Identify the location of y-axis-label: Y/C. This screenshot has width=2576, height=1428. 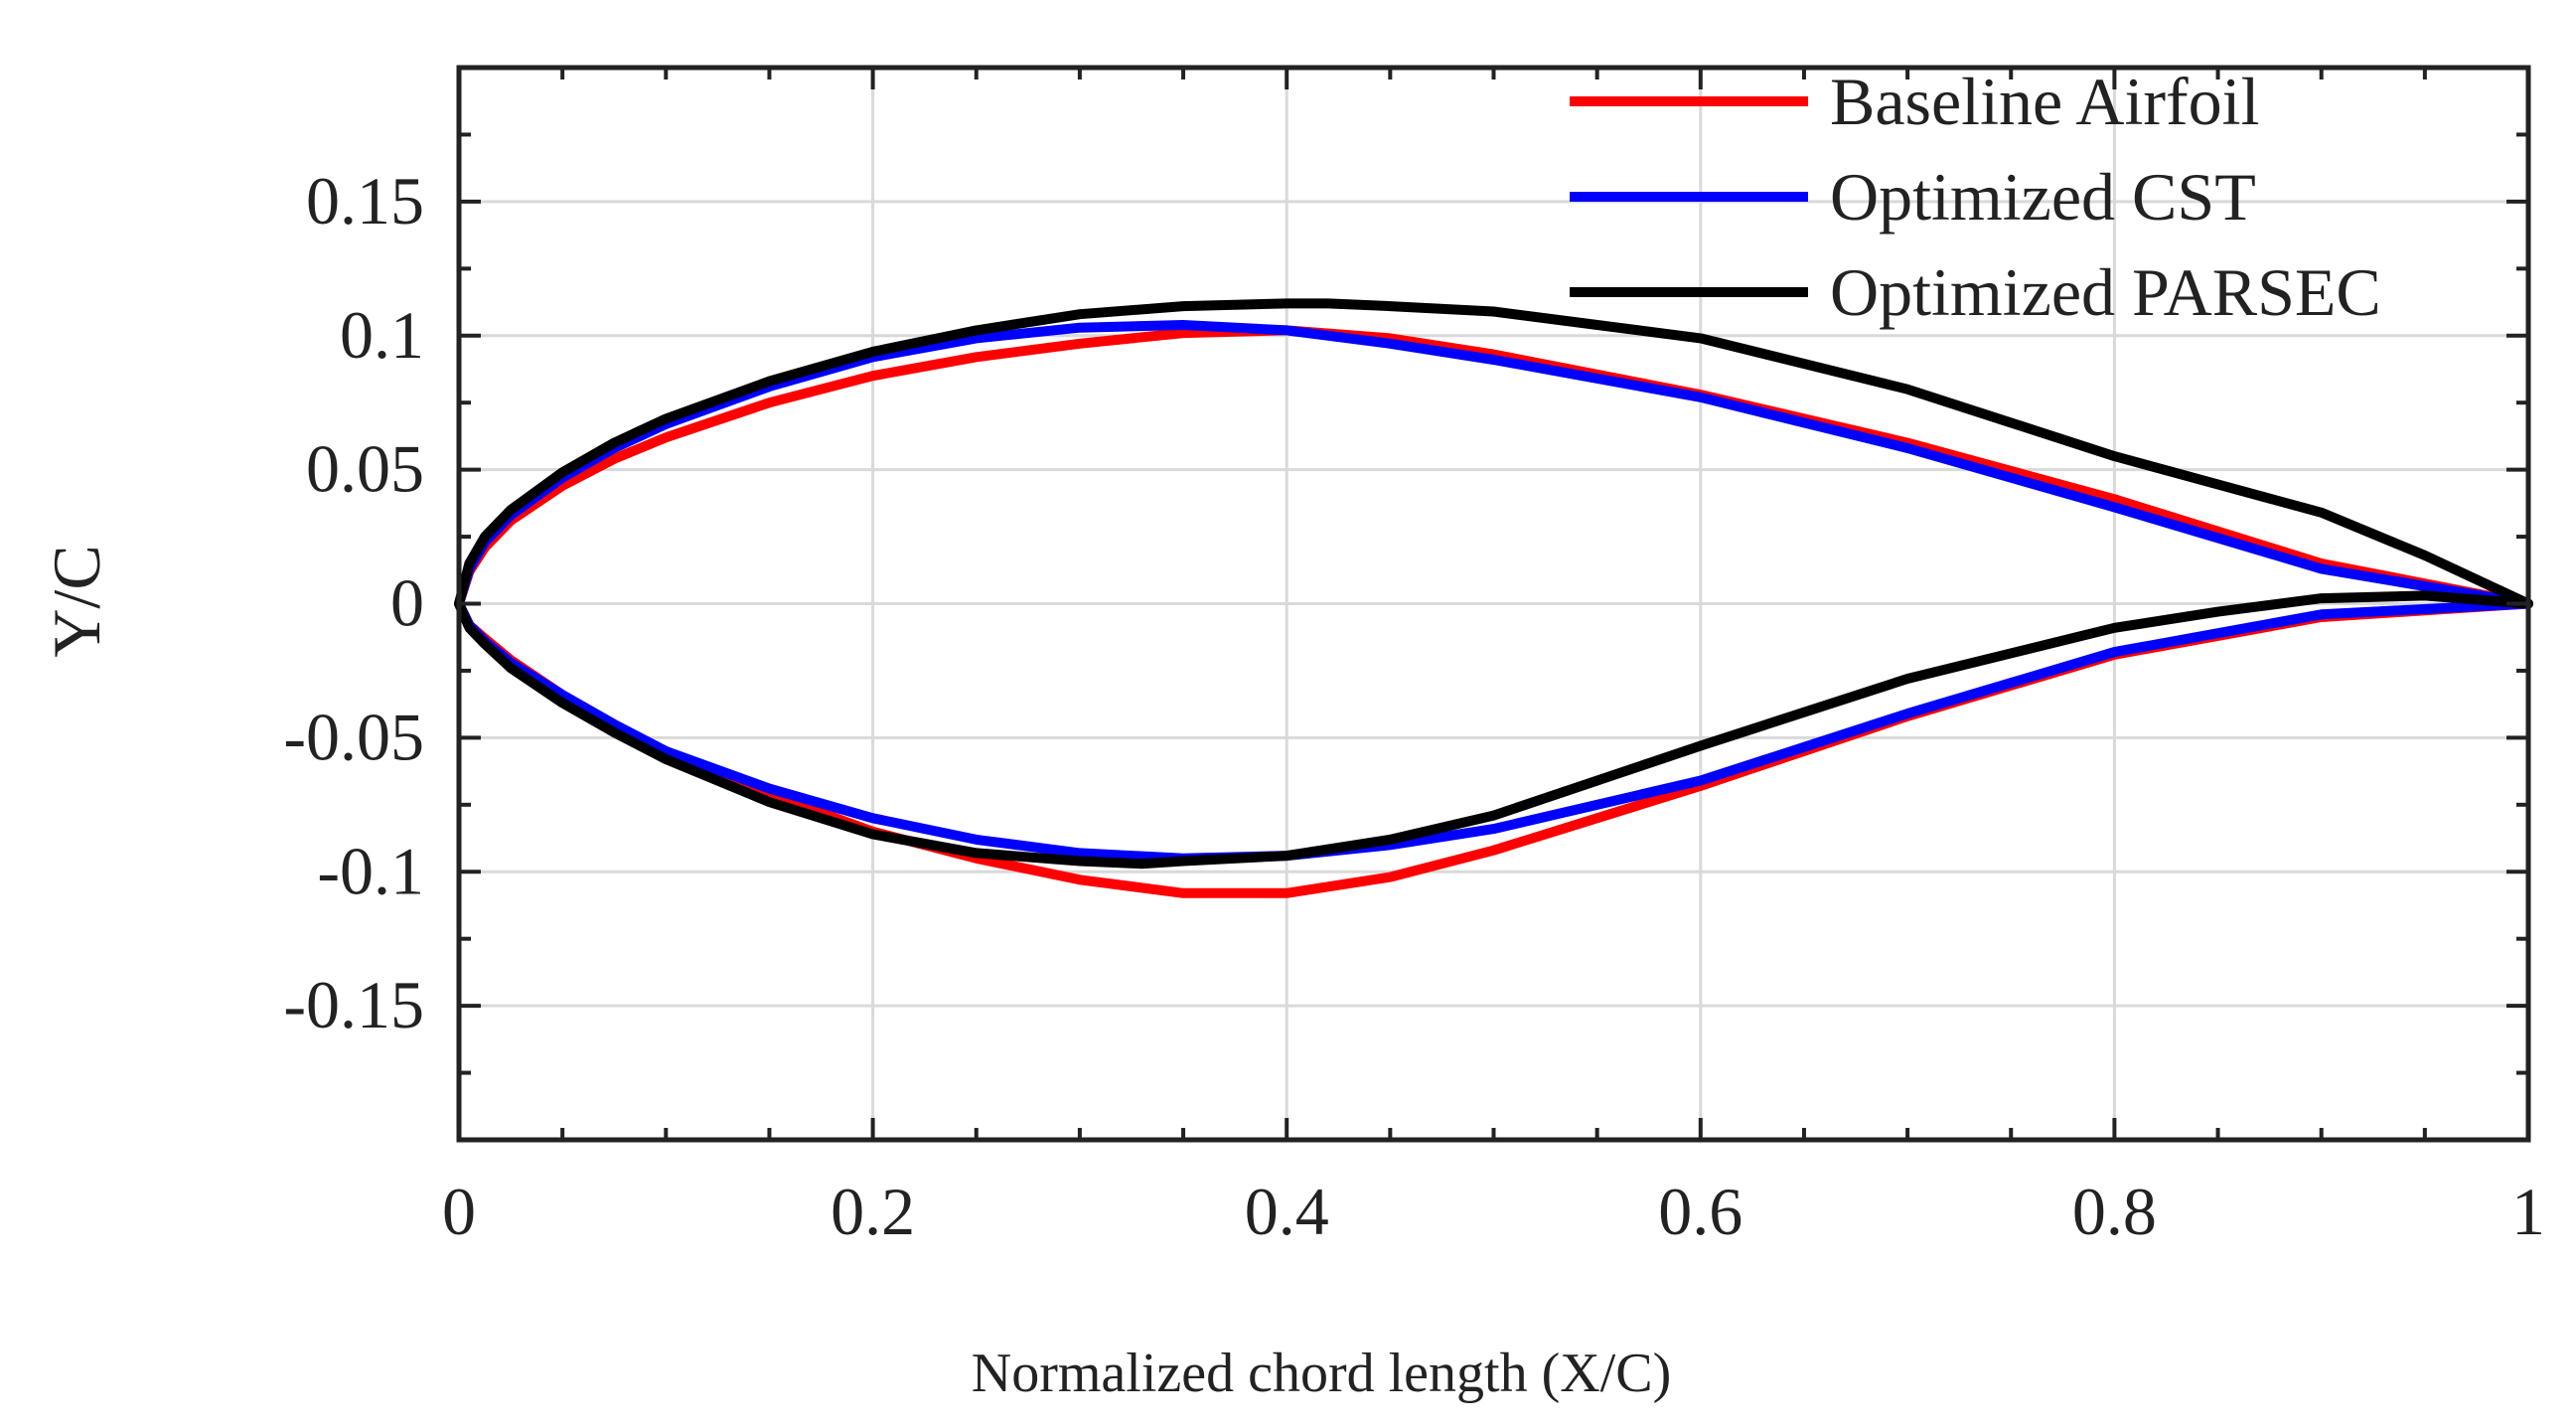
(76, 601).